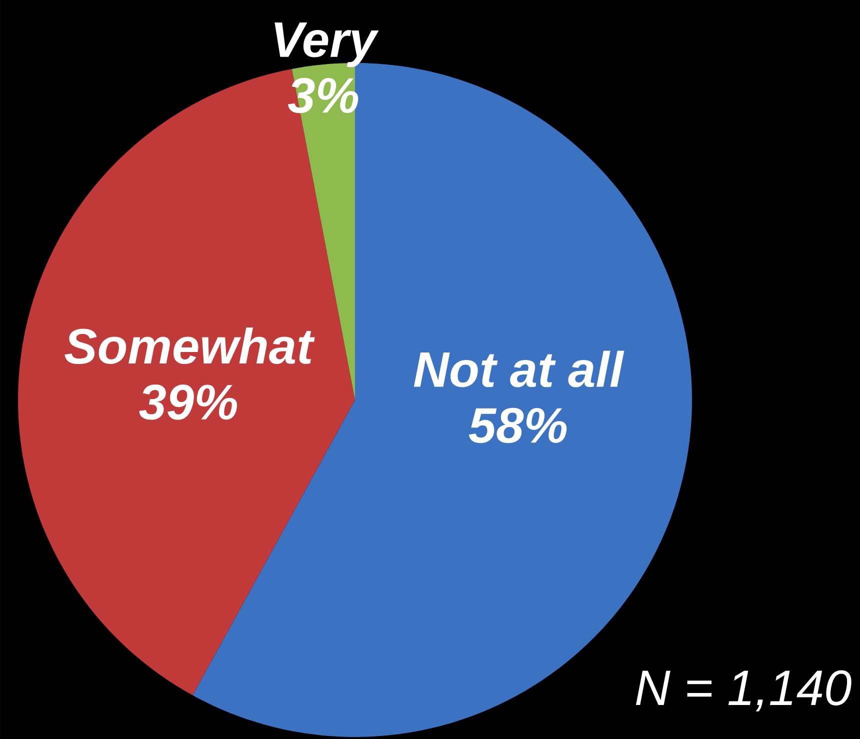 This screenshot has height=739, width=860. I want to click on text: N = 1,140, so click(744, 691).